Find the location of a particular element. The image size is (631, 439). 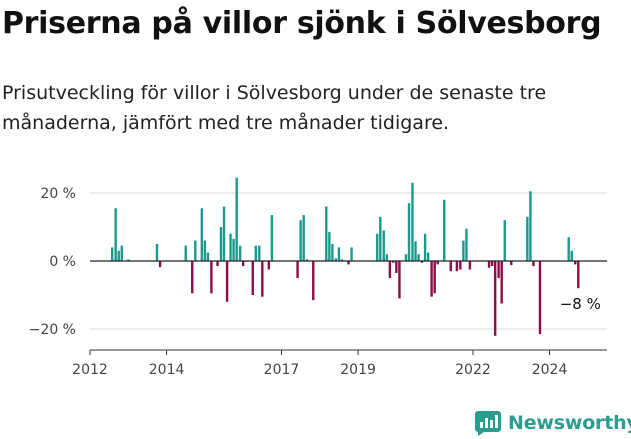

y-tick-label: 0 % is located at coordinates (62, 262).